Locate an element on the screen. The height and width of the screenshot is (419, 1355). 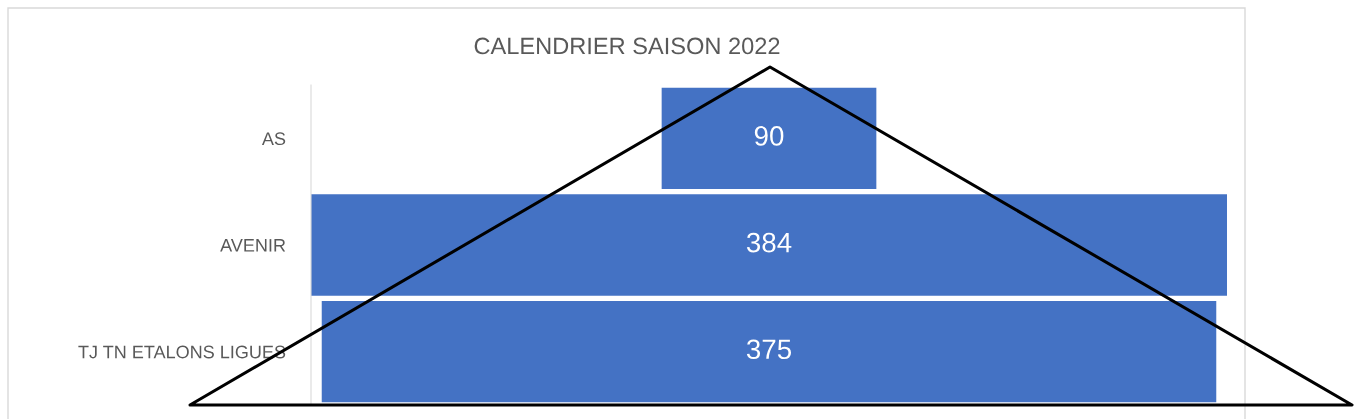
text: CALENDRIER SAISON 2022 is located at coordinates (627, 46).